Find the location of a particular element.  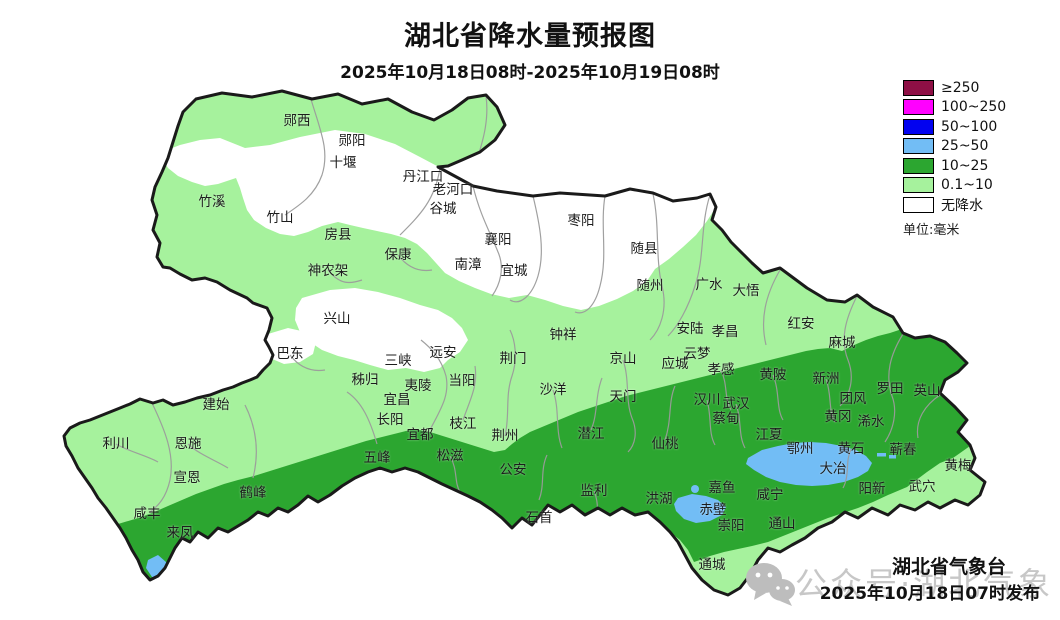

region-heavy-rain-chibi is located at coordinates (700, 508).